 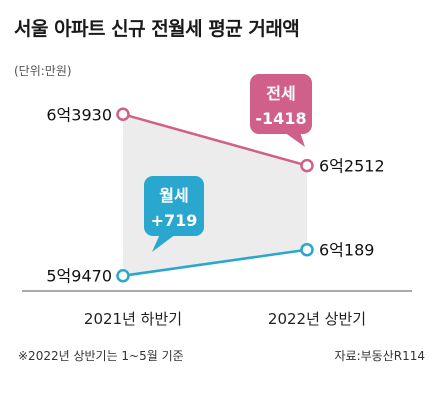 What do you see at coordinates (174, 206) in the screenshot?
I see `wolse-callout-box` at bounding box center [174, 206].